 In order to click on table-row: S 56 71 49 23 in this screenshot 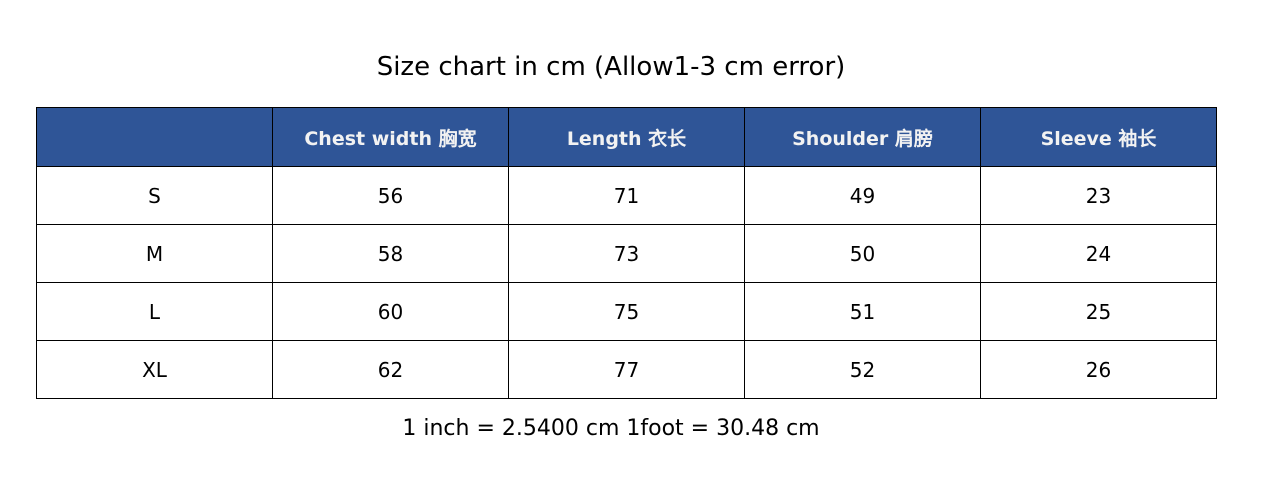, I will do `click(626, 195)`.